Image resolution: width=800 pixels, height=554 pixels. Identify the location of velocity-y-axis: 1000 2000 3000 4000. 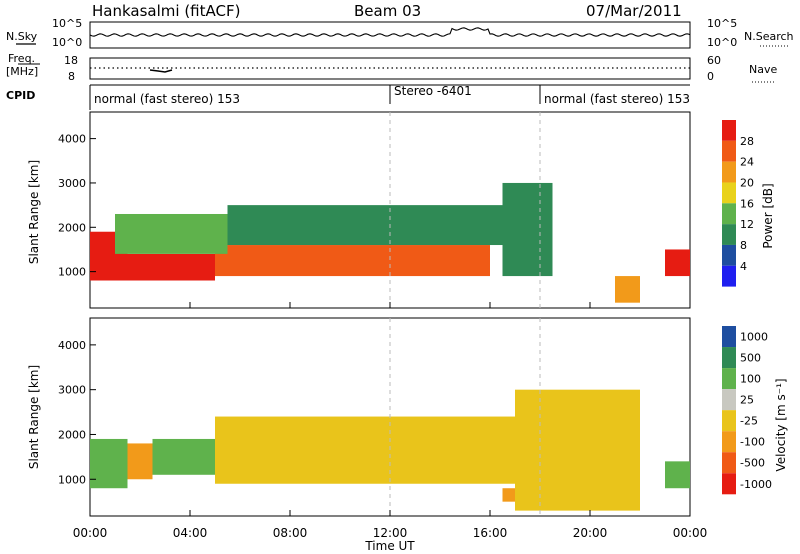
(77, 412).